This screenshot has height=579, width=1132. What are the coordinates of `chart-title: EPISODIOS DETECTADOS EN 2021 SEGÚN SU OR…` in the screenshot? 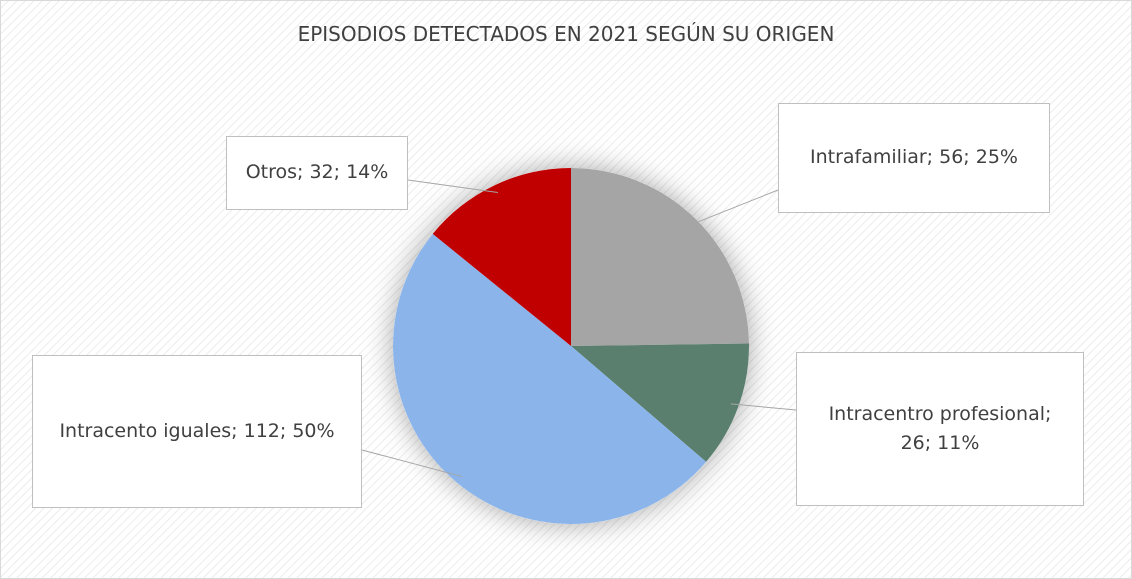 It's located at (566, 34).